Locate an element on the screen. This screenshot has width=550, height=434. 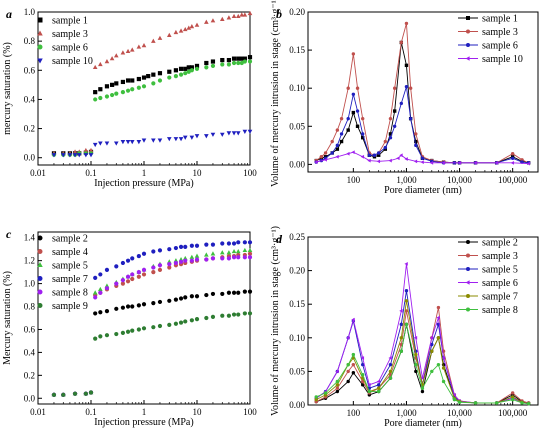
y-tick-label: 0.00 is located at coordinates (297, 405).